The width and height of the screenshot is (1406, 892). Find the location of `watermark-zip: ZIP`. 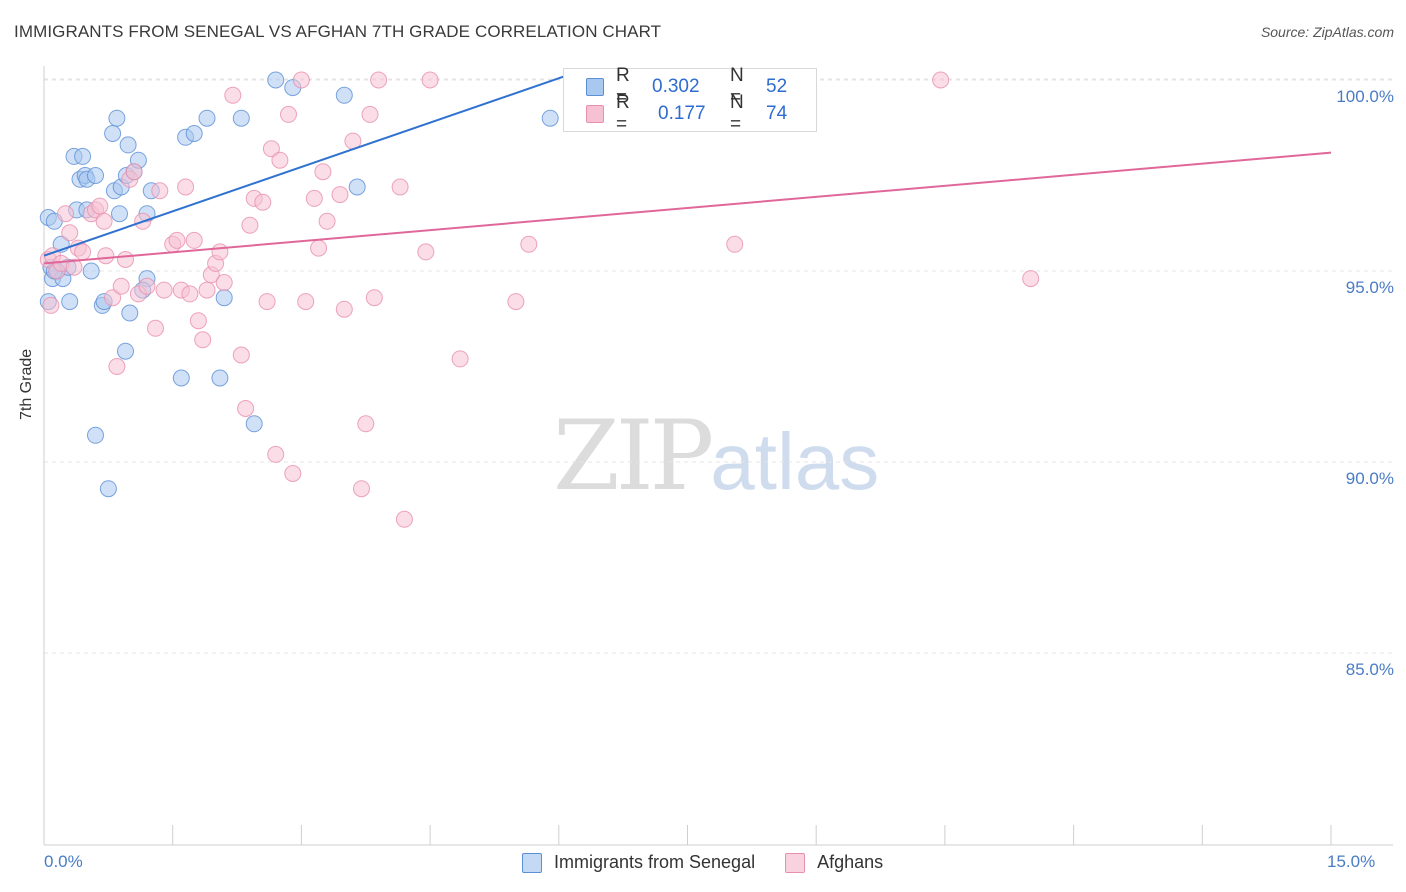

watermark-zip: ZIP is located at coordinates (633, 456).